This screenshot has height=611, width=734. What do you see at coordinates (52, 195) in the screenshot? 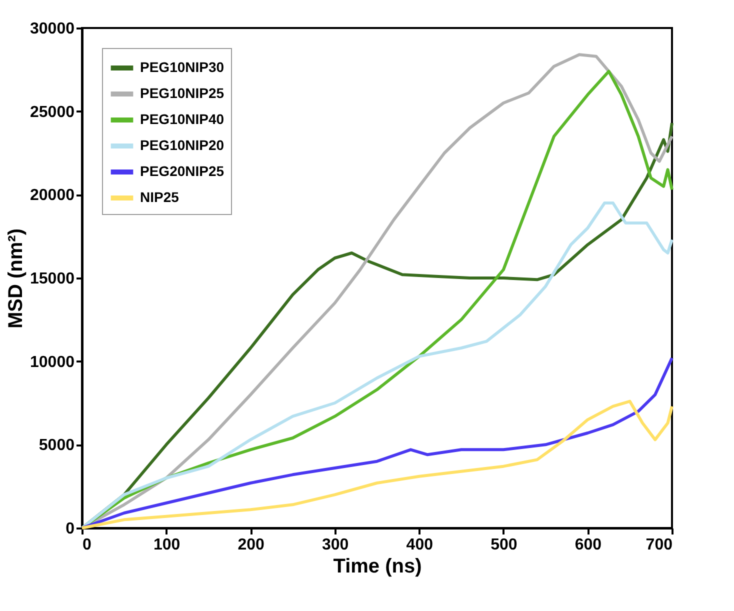
I see `y-tick-label: 20000` at bounding box center [52, 195].